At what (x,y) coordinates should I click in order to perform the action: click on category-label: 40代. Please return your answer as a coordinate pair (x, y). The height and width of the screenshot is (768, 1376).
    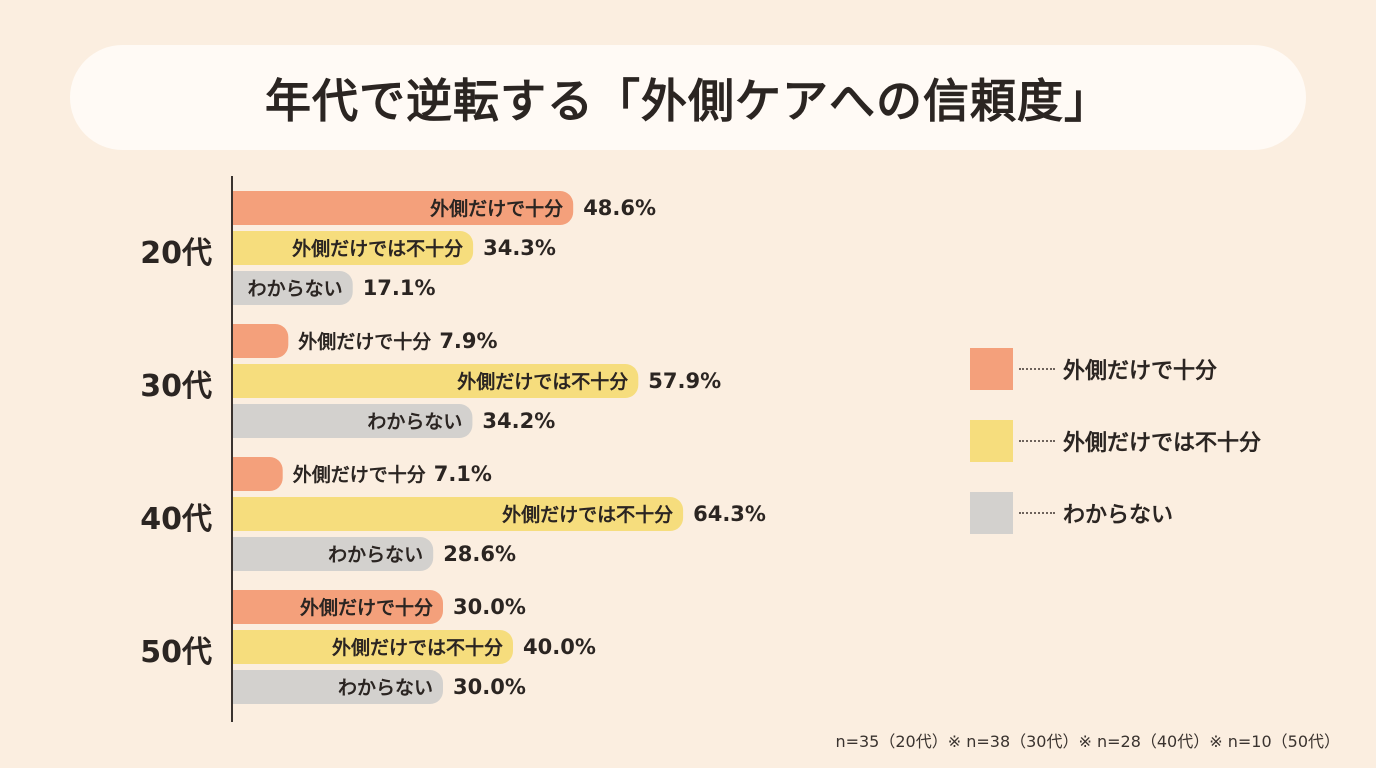
    Looking at the image, I should click on (176, 519).